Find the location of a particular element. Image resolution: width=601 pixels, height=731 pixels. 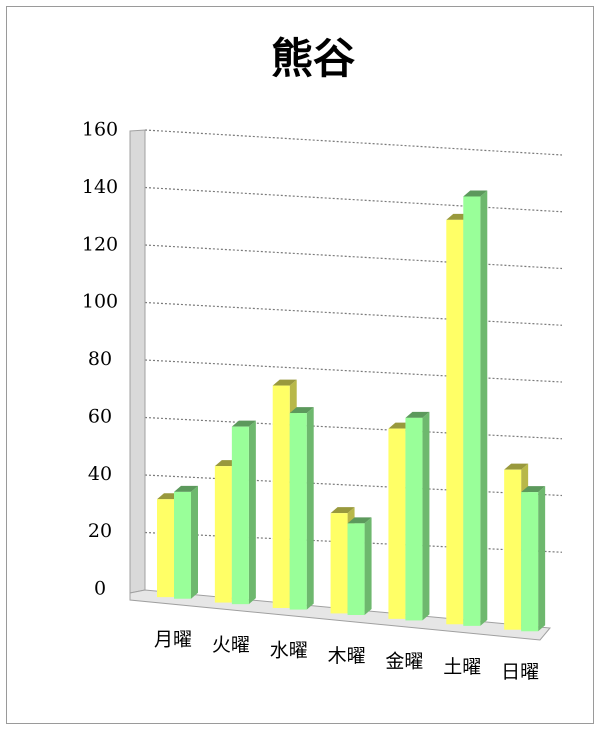

category-label: 火曜 is located at coordinates (231, 645).